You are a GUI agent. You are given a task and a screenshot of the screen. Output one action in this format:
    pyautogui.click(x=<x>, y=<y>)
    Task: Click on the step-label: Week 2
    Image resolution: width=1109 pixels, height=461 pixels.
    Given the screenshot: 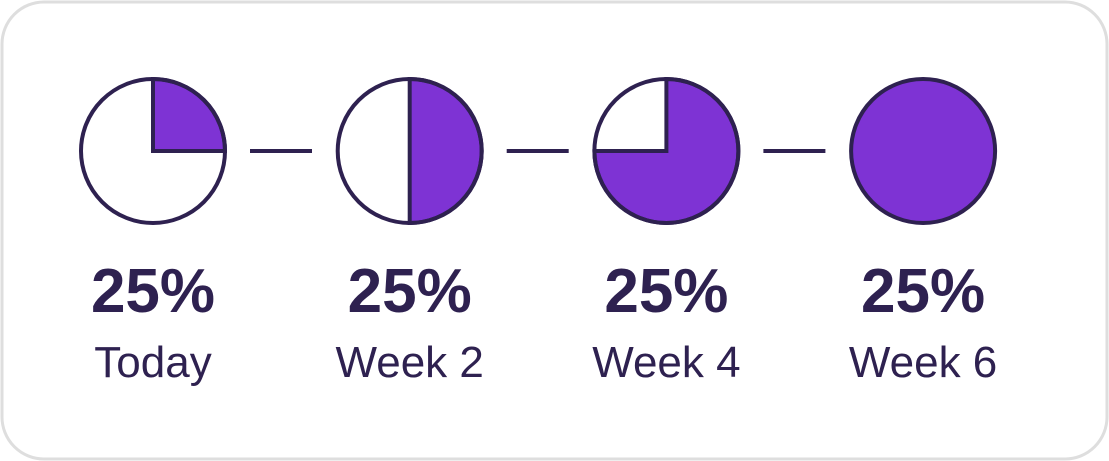 What is the action you would take?
    pyautogui.click(x=410, y=362)
    